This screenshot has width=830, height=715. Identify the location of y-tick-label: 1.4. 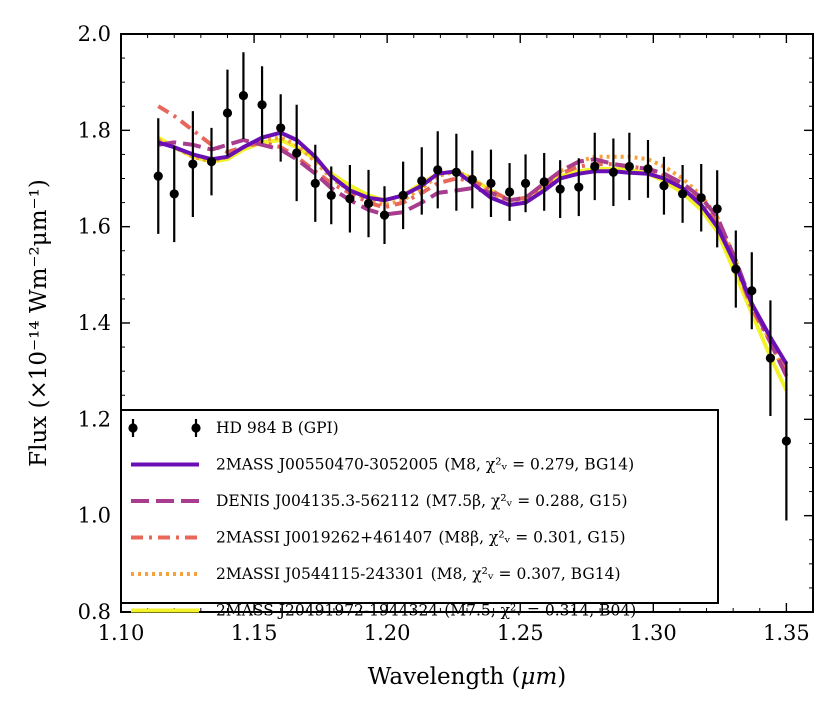
(94, 323).